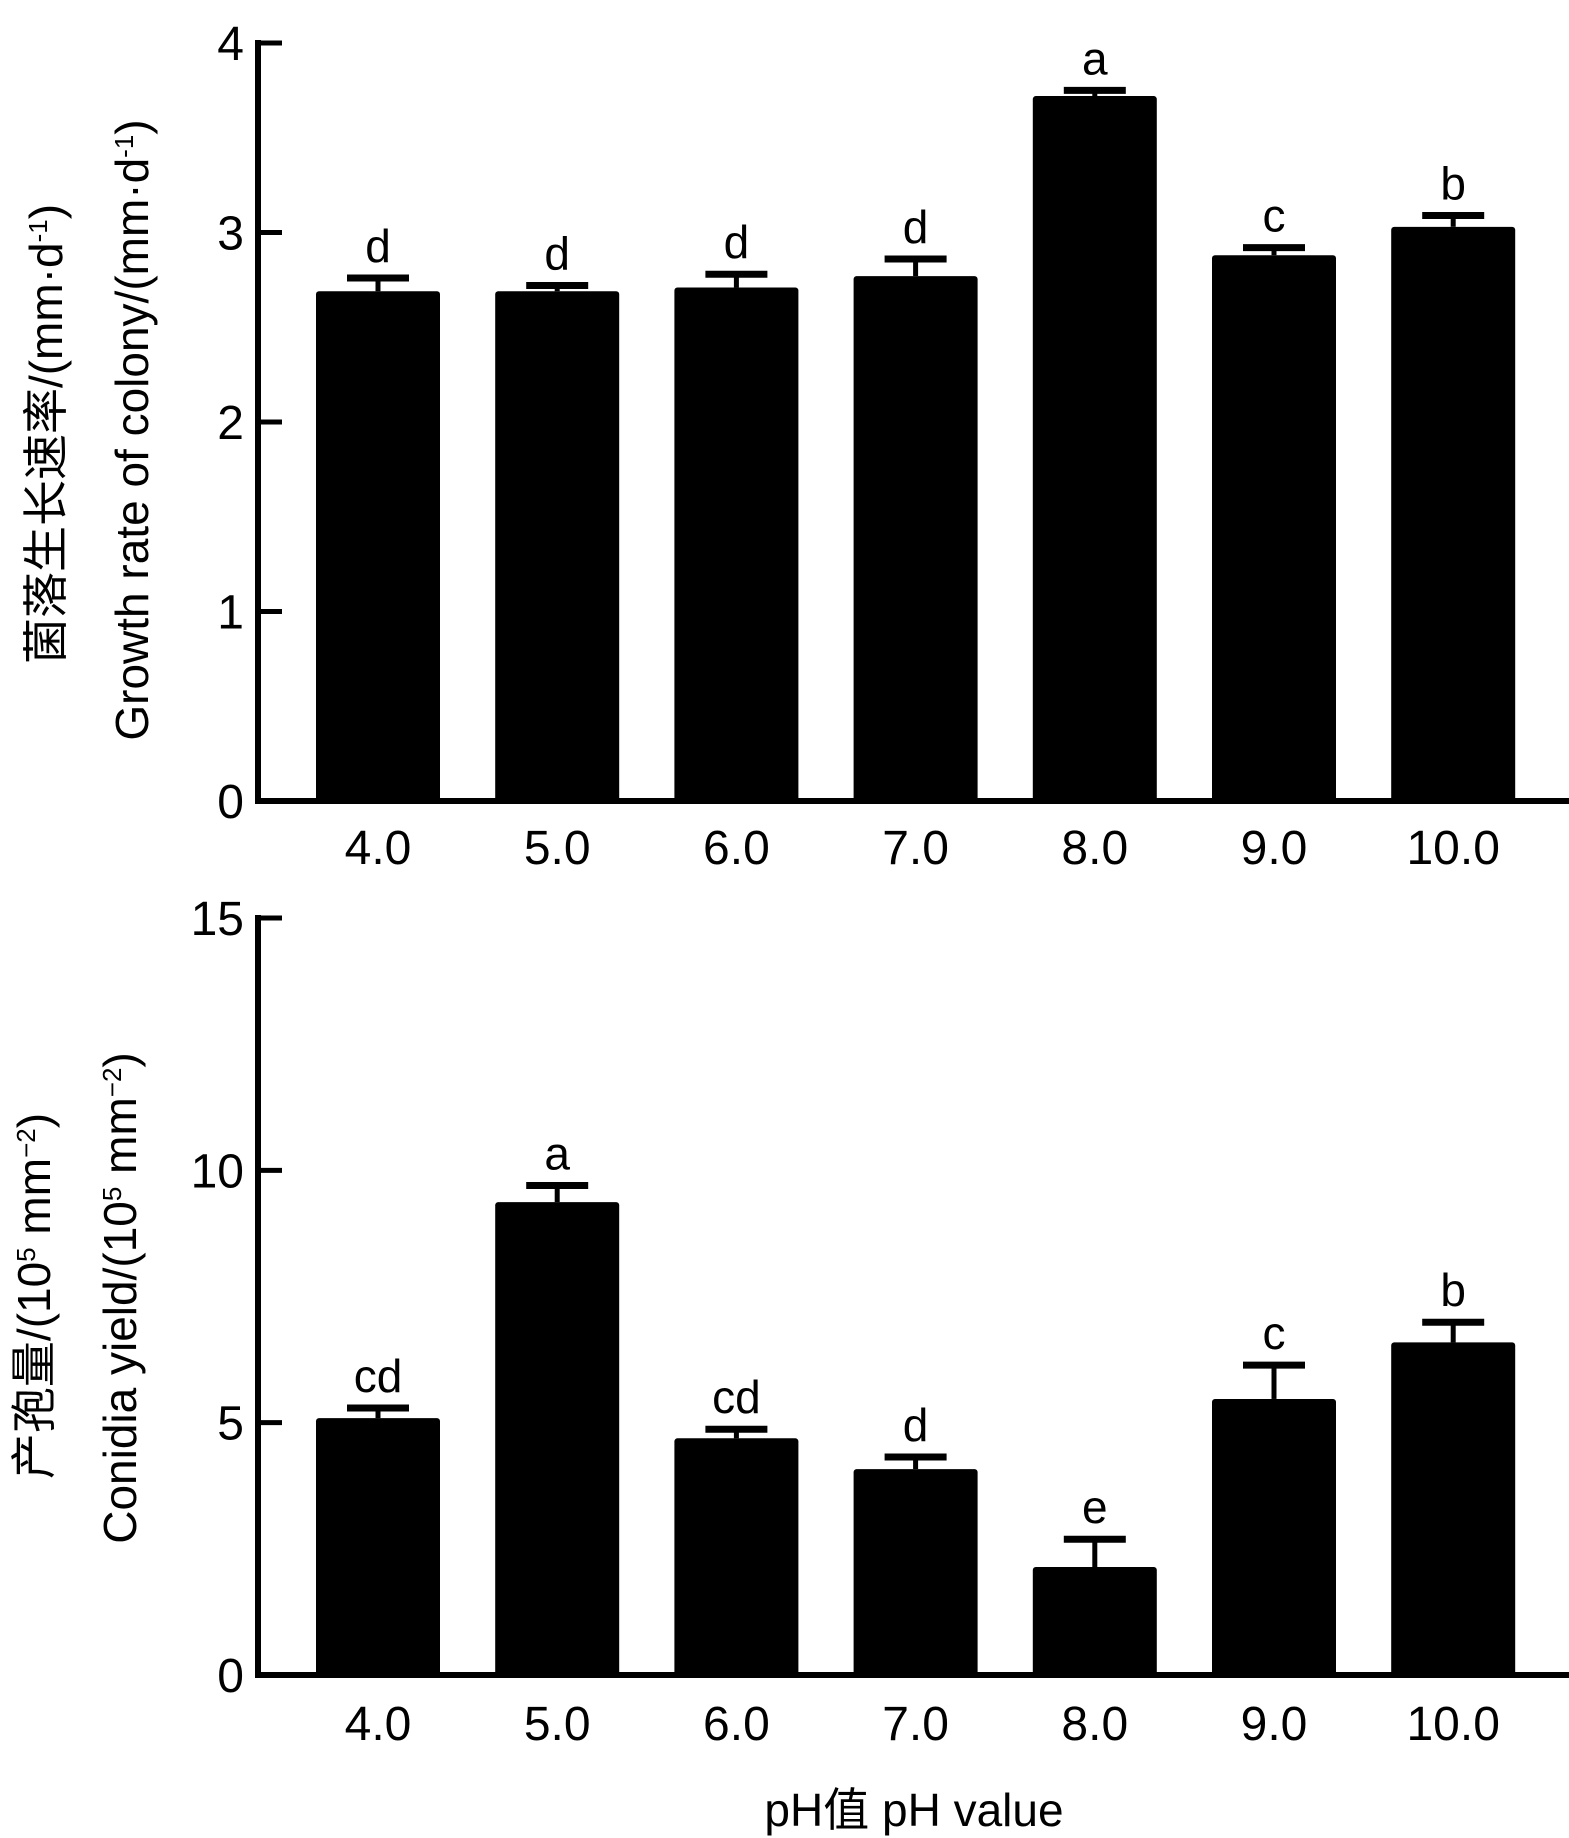 This screenshot has width=1569, height=1838. I want to click on y-axis-title-en: Conidia yield/(105 mm−2), so click(120, 1298).